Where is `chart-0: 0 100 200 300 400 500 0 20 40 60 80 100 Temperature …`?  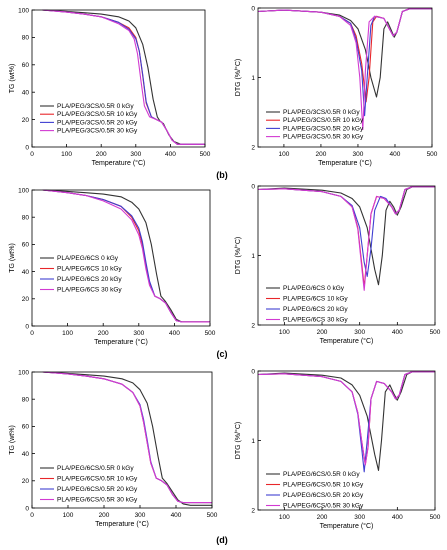
chart-0: 0 100 200 300 400 500 0 20 40 60 80 100 Temperature … is located at coordinates (110, 87).